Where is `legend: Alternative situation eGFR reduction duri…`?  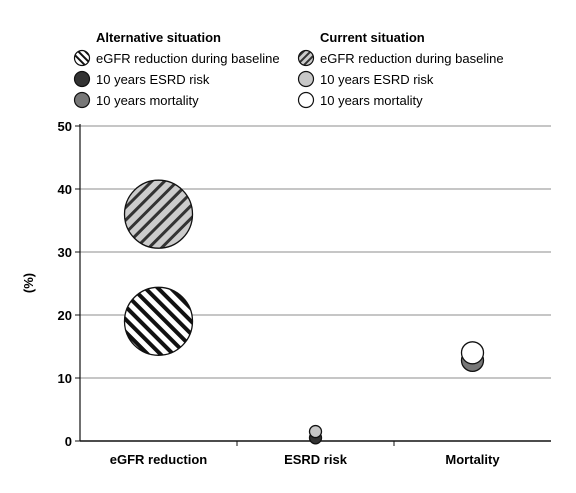
legend: Alternative situation eGFR reduction duri… is located at coordinates (288, 69).